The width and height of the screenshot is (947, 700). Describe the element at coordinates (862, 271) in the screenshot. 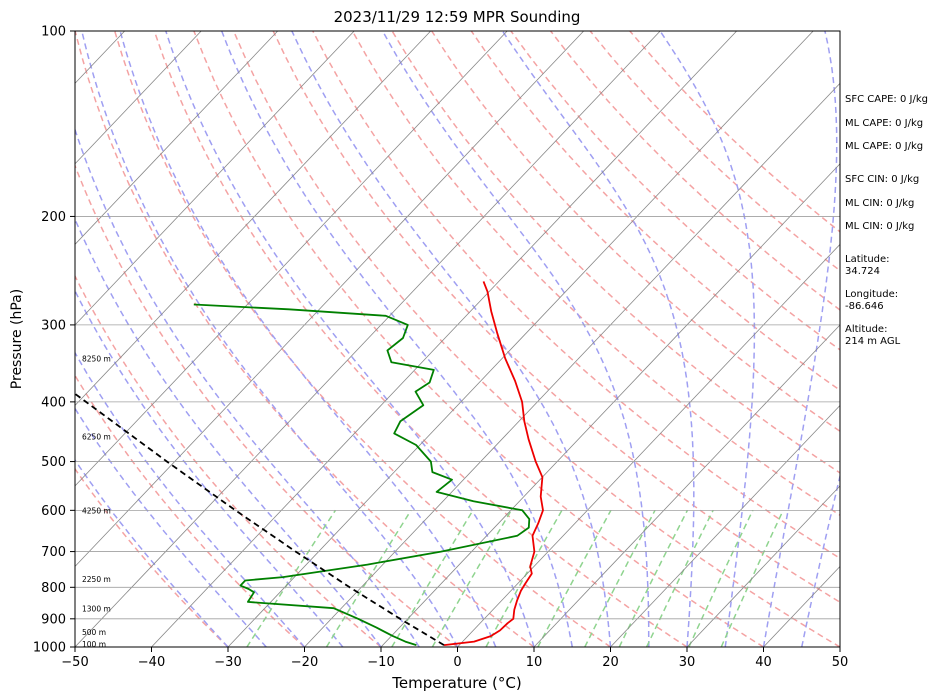

I see `latitude-value: 34.724` at that location.